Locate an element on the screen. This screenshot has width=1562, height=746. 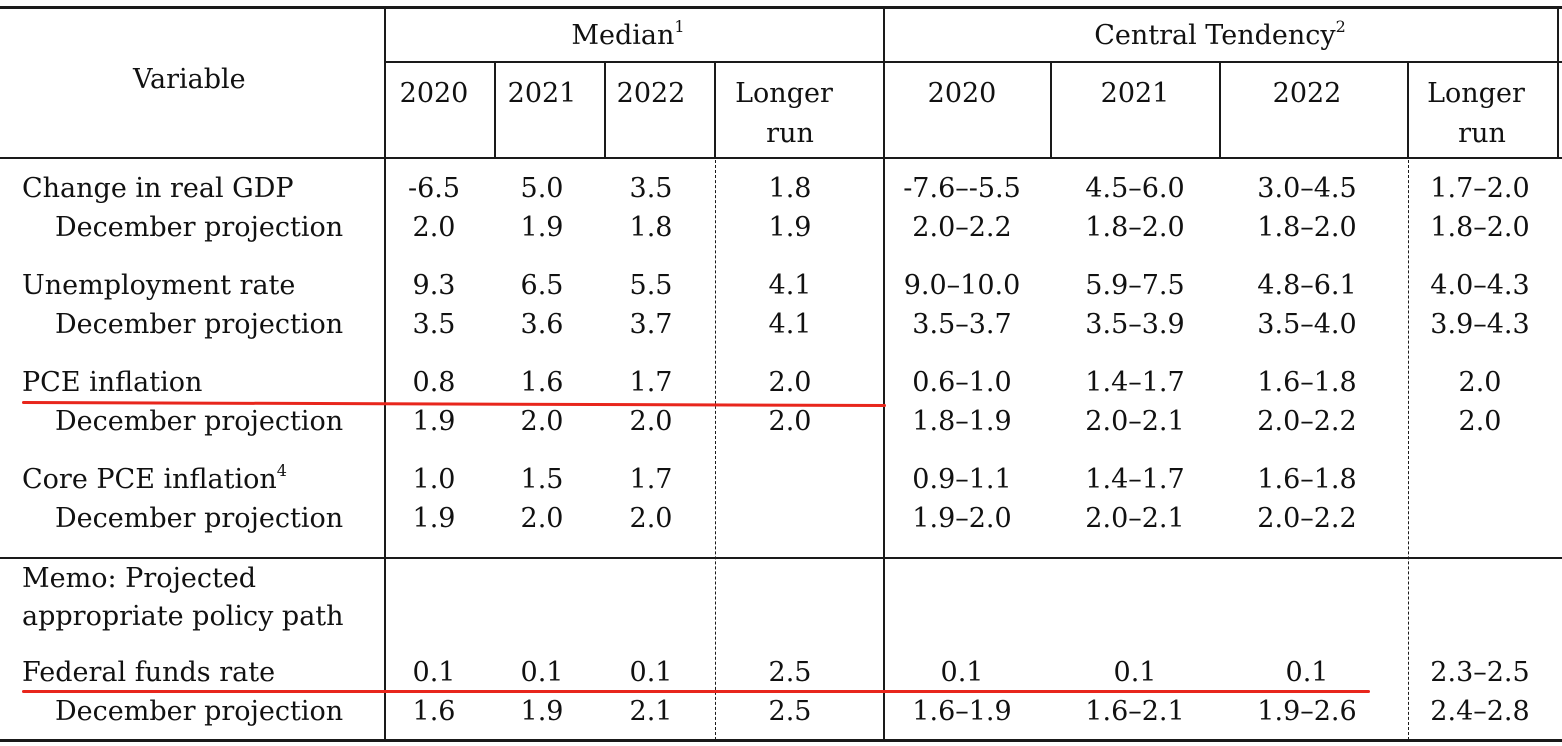
central-tendency-cell: 3.5–3.9 is located at coordinates (1135, 324).